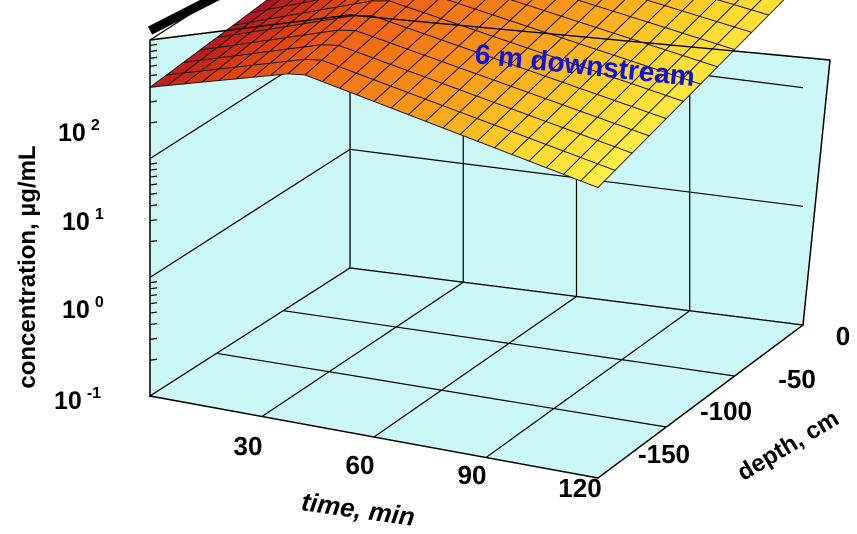 This screenshot has width=857, height=534. I want to click on z-axis-title: concentration, µg/mL, so click(27, 266).